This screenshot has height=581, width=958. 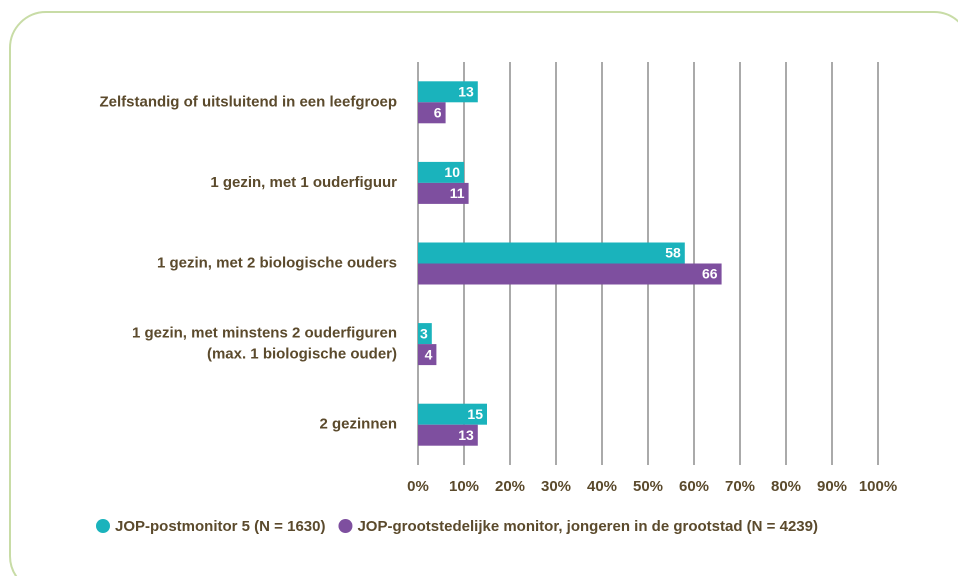 What do you see at coordinates (452, 172) in the screenshot?
I see `value-label: 10` at bounding box center [452, 172].